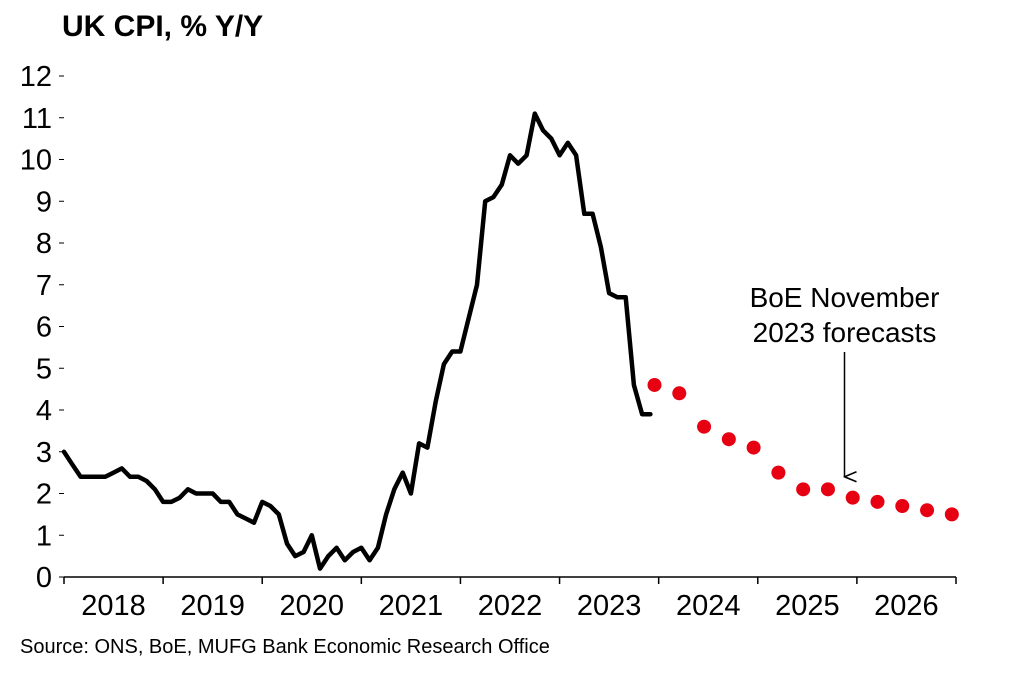 The width and height of the screenshot is (1022, 681). I want to click on y-tick-label: 10, so click(36, 161).